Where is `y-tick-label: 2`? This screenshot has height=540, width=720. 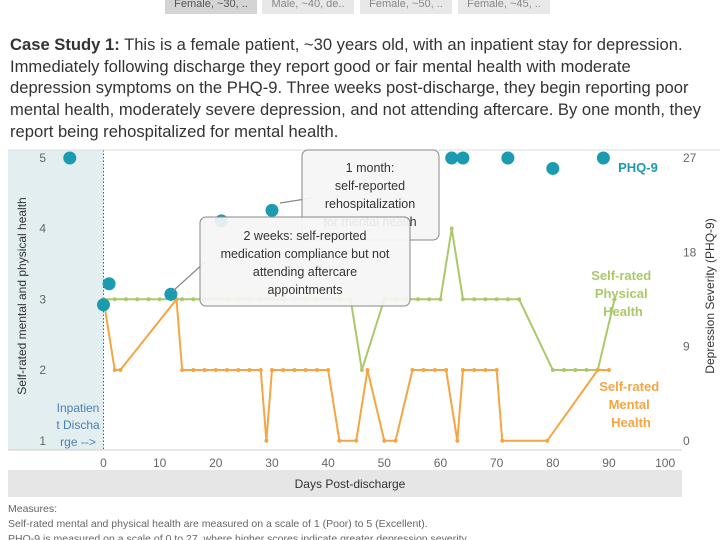
y-tick-label: 2 is located at coordinates (42, 370).